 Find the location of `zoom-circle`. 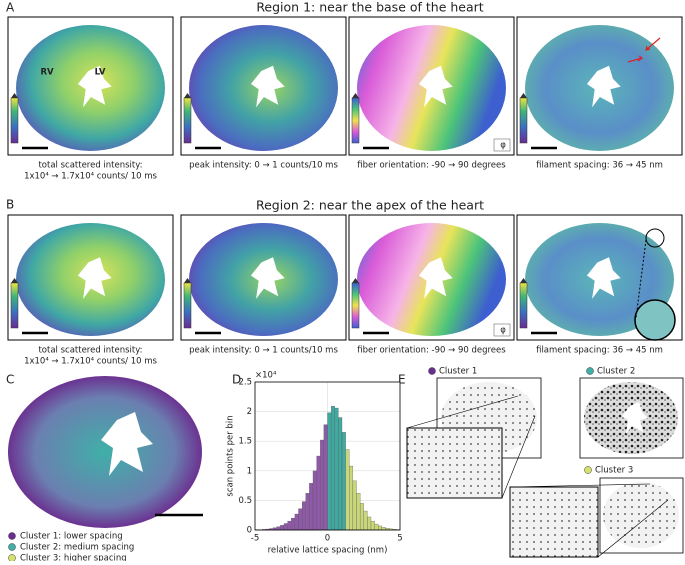

zoom-circle is located at coordinates (655, 320).